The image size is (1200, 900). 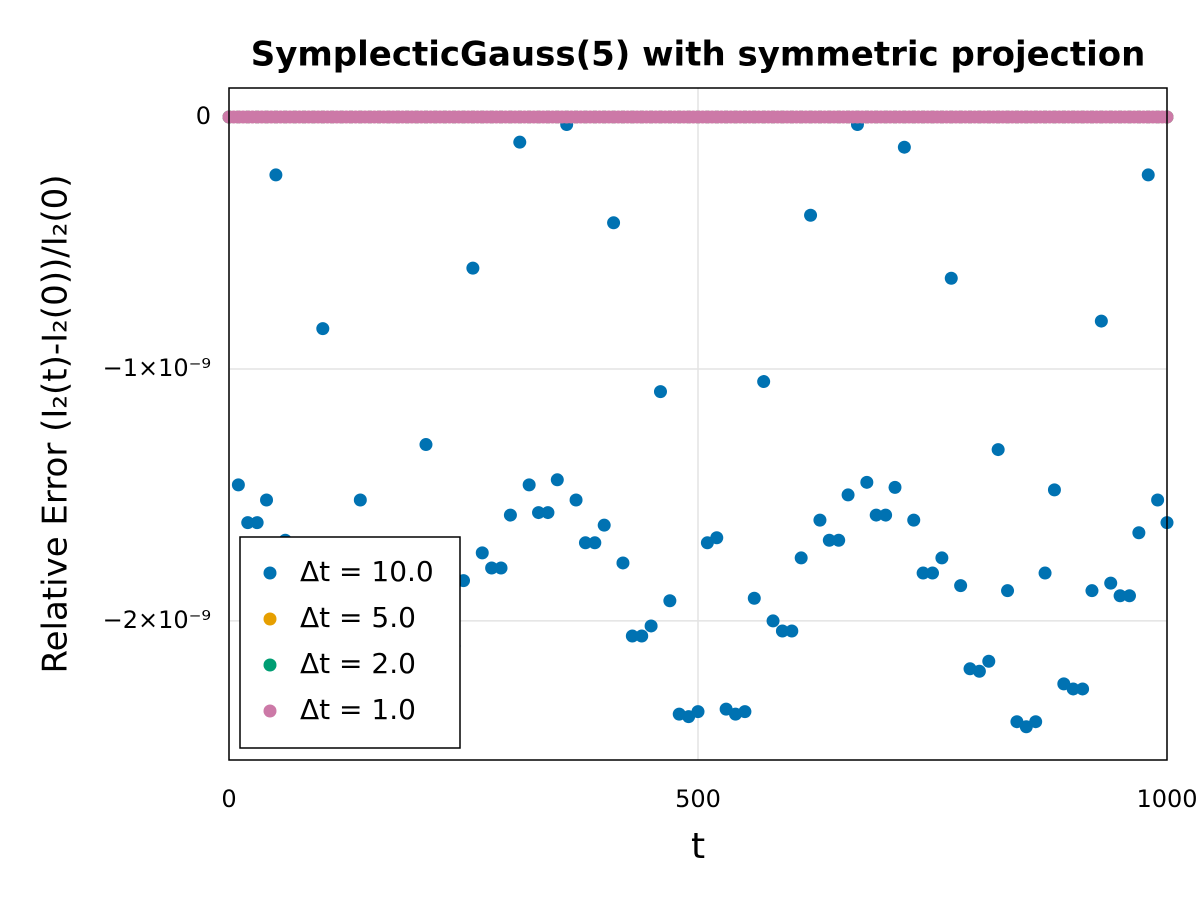 What do you see at coordinates (358, 617) in the screenshot?
I see `legend-label: Δt = 5.0` at bounding box center [358, 617].